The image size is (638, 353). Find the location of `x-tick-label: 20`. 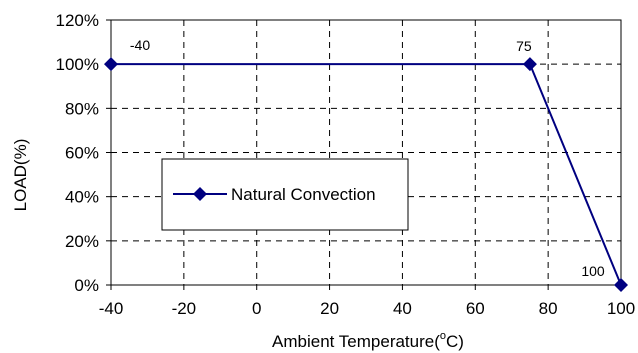

x-tick-label: 20 is located at coordinates (329, 308).